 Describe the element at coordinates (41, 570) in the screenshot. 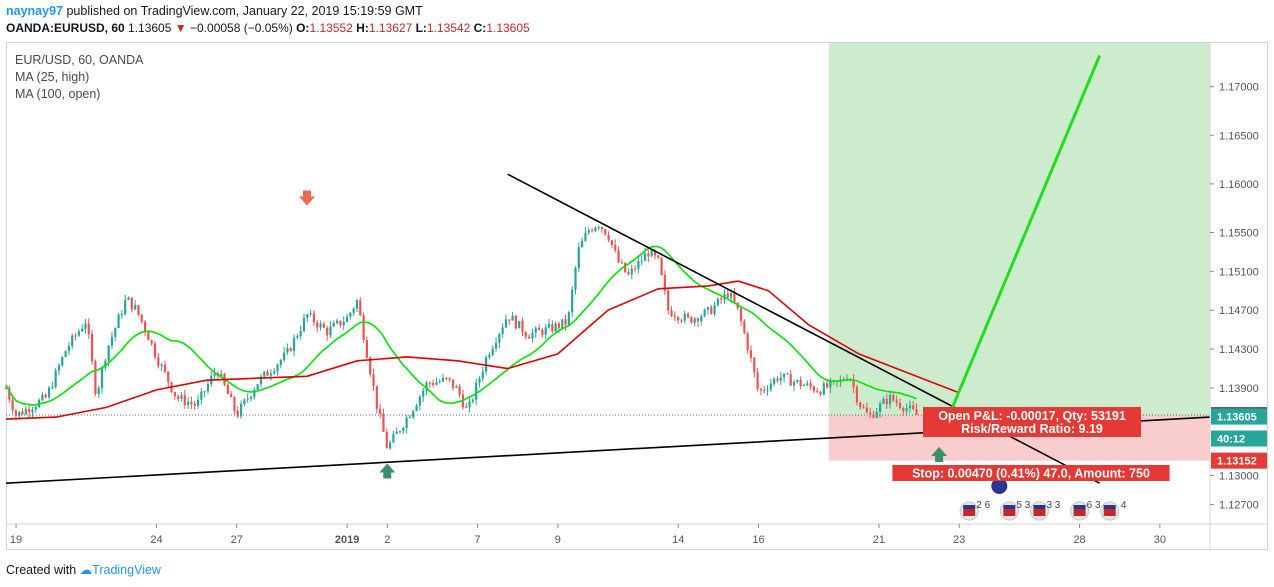

I see `created-with-label: Created with` at that location.